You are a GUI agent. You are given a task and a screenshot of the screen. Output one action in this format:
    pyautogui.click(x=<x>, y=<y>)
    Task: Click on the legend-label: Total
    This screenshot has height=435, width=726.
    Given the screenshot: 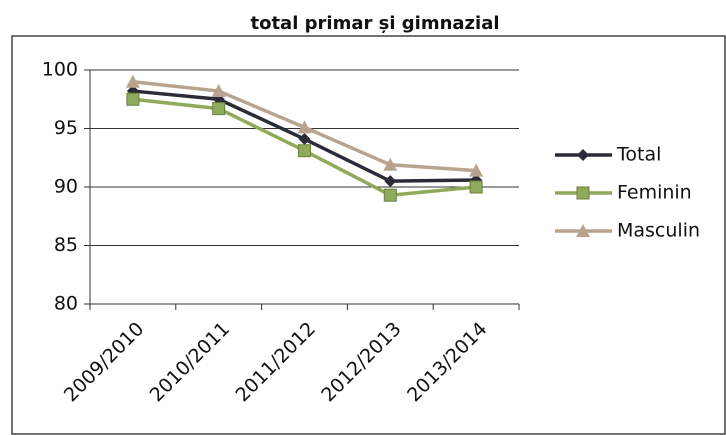 What is the action you would take?
    pyautogui.click(x=638, y=155)
    